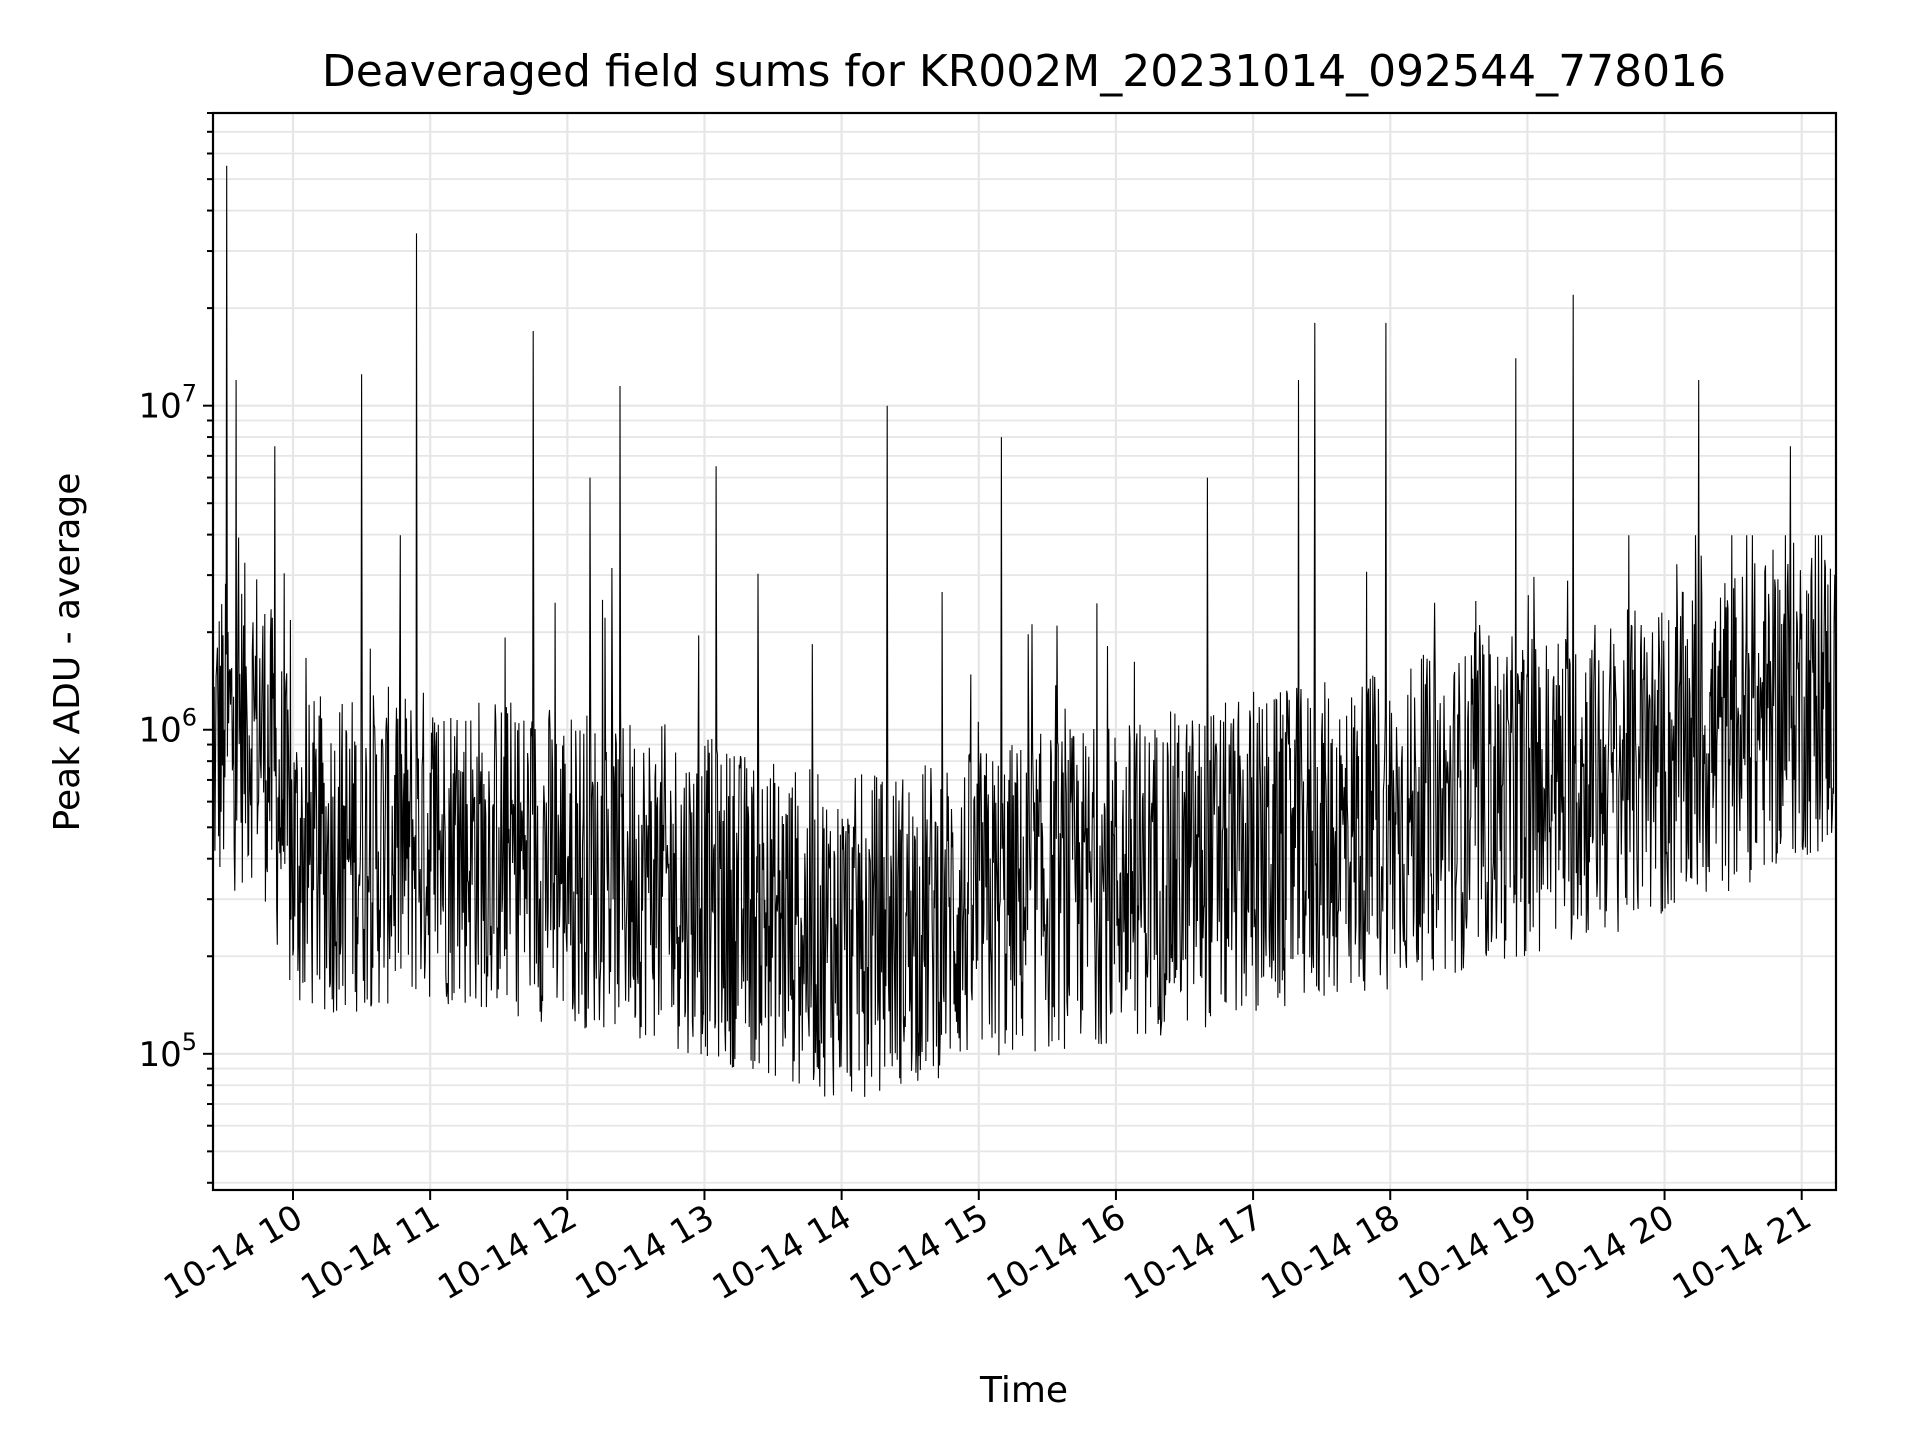 Image resolution: width=1920 pixels, height=1440 pixels. I want to click on y-axis-label: Peak ADU - average, so click(67, 652).